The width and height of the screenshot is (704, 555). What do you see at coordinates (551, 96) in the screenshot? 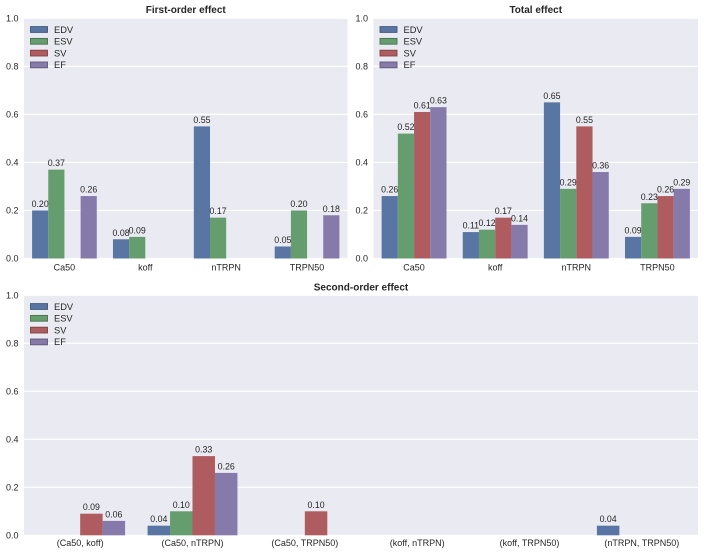
I see `svg-text: 0.65` at bounding box center [551, 96].